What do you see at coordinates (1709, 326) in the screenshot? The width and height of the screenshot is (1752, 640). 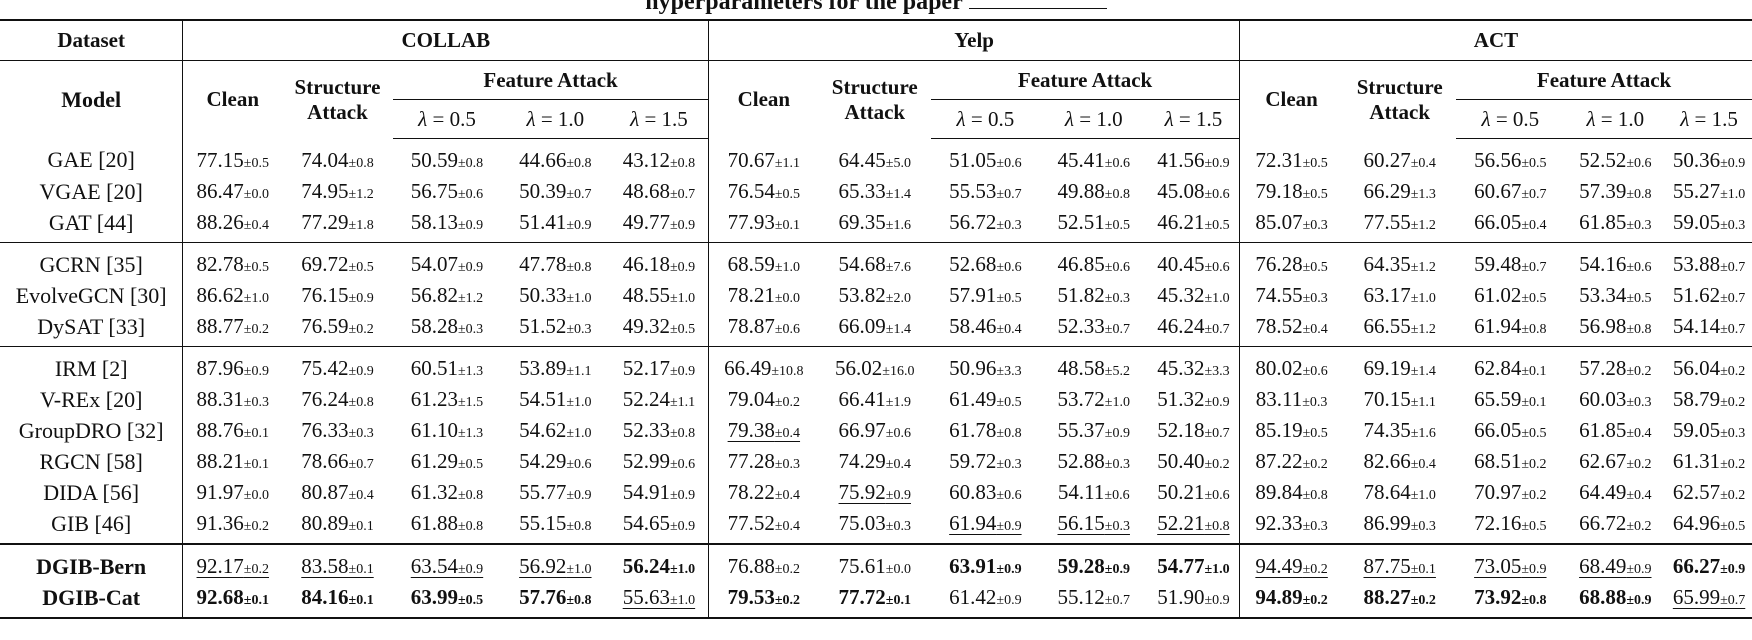 I see `cell-value-wrap: 54.14±0.7` at bounding box center [1709, 326].